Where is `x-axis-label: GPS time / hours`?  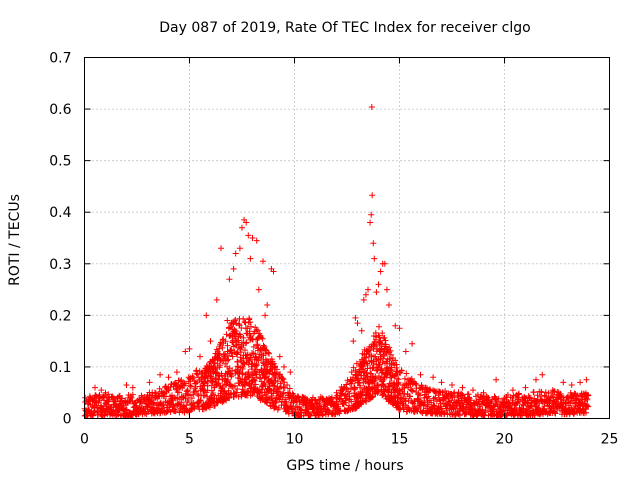 x-axis-label: GPS time / hours is located at coordinates (344, 466).